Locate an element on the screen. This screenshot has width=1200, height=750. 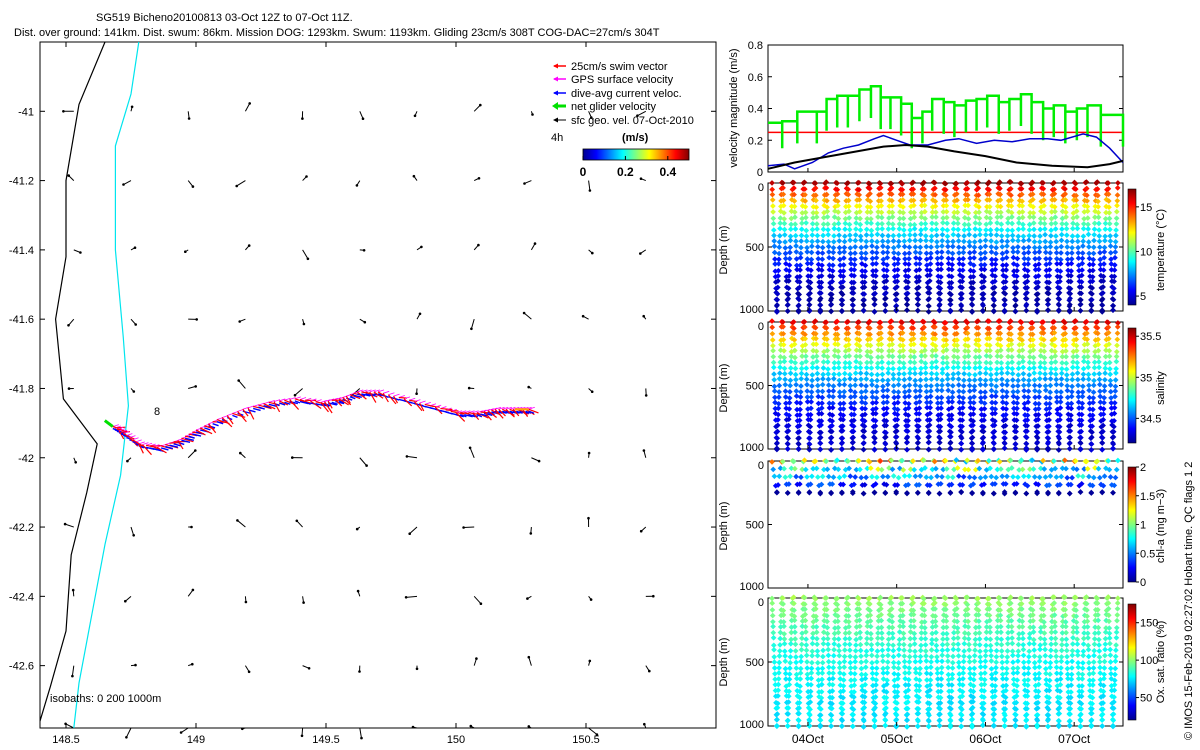
dac-vector is located at coordinates (287, 403).